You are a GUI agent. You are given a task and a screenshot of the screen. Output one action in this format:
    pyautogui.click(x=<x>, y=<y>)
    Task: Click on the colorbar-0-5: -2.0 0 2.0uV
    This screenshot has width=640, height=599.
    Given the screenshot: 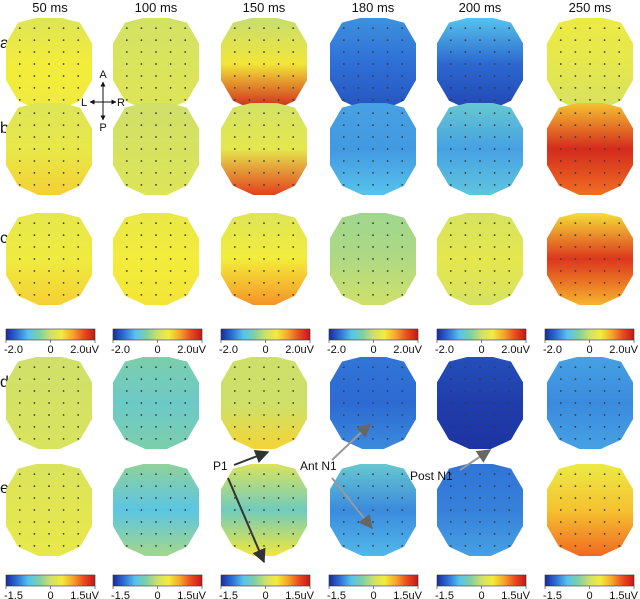 What is the action you would take?
    pyautogui.click(x=591, y=342)
    